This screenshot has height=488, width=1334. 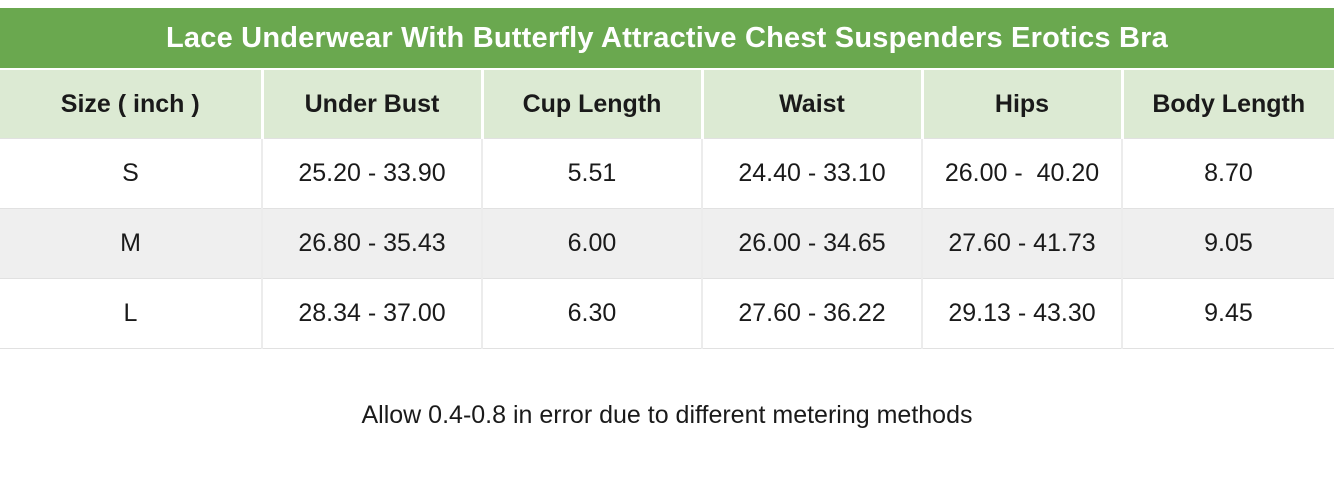 I want to click on cell-m-cup-length: 6.00, so click(x=591, y=243).